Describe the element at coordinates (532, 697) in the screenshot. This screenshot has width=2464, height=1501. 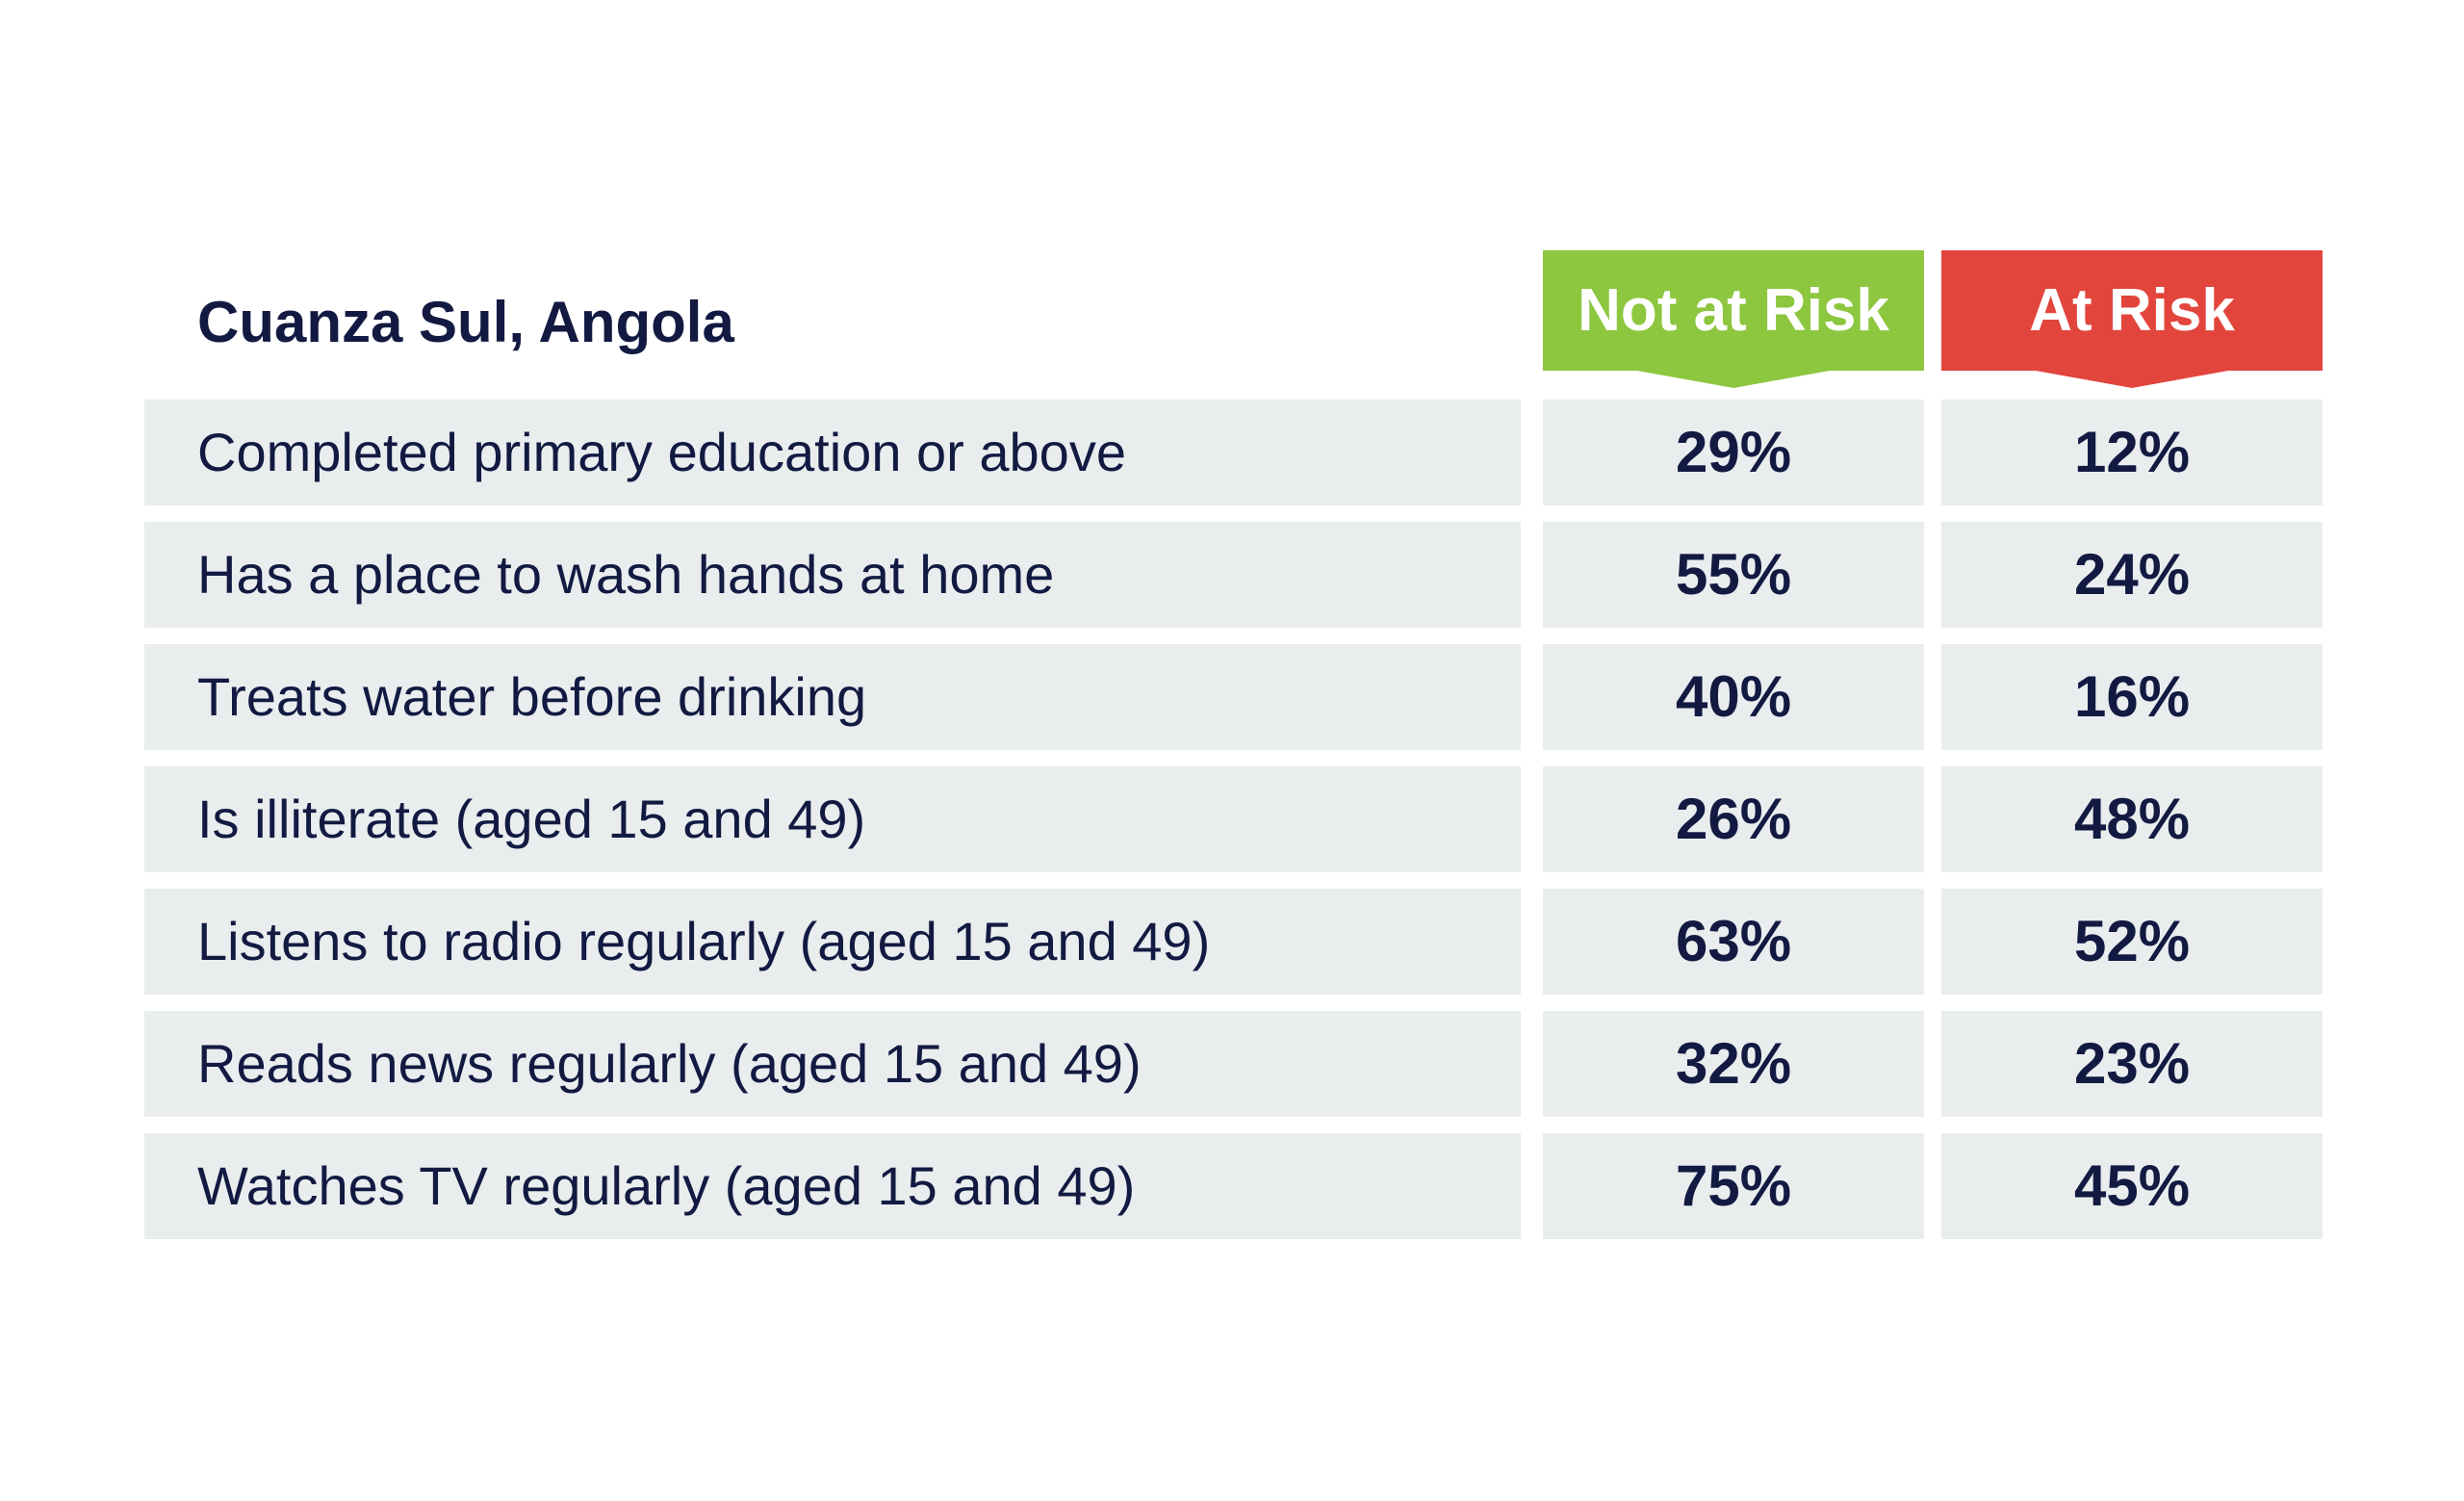
I see `table-row-label: Treats water before drinking` at that location.